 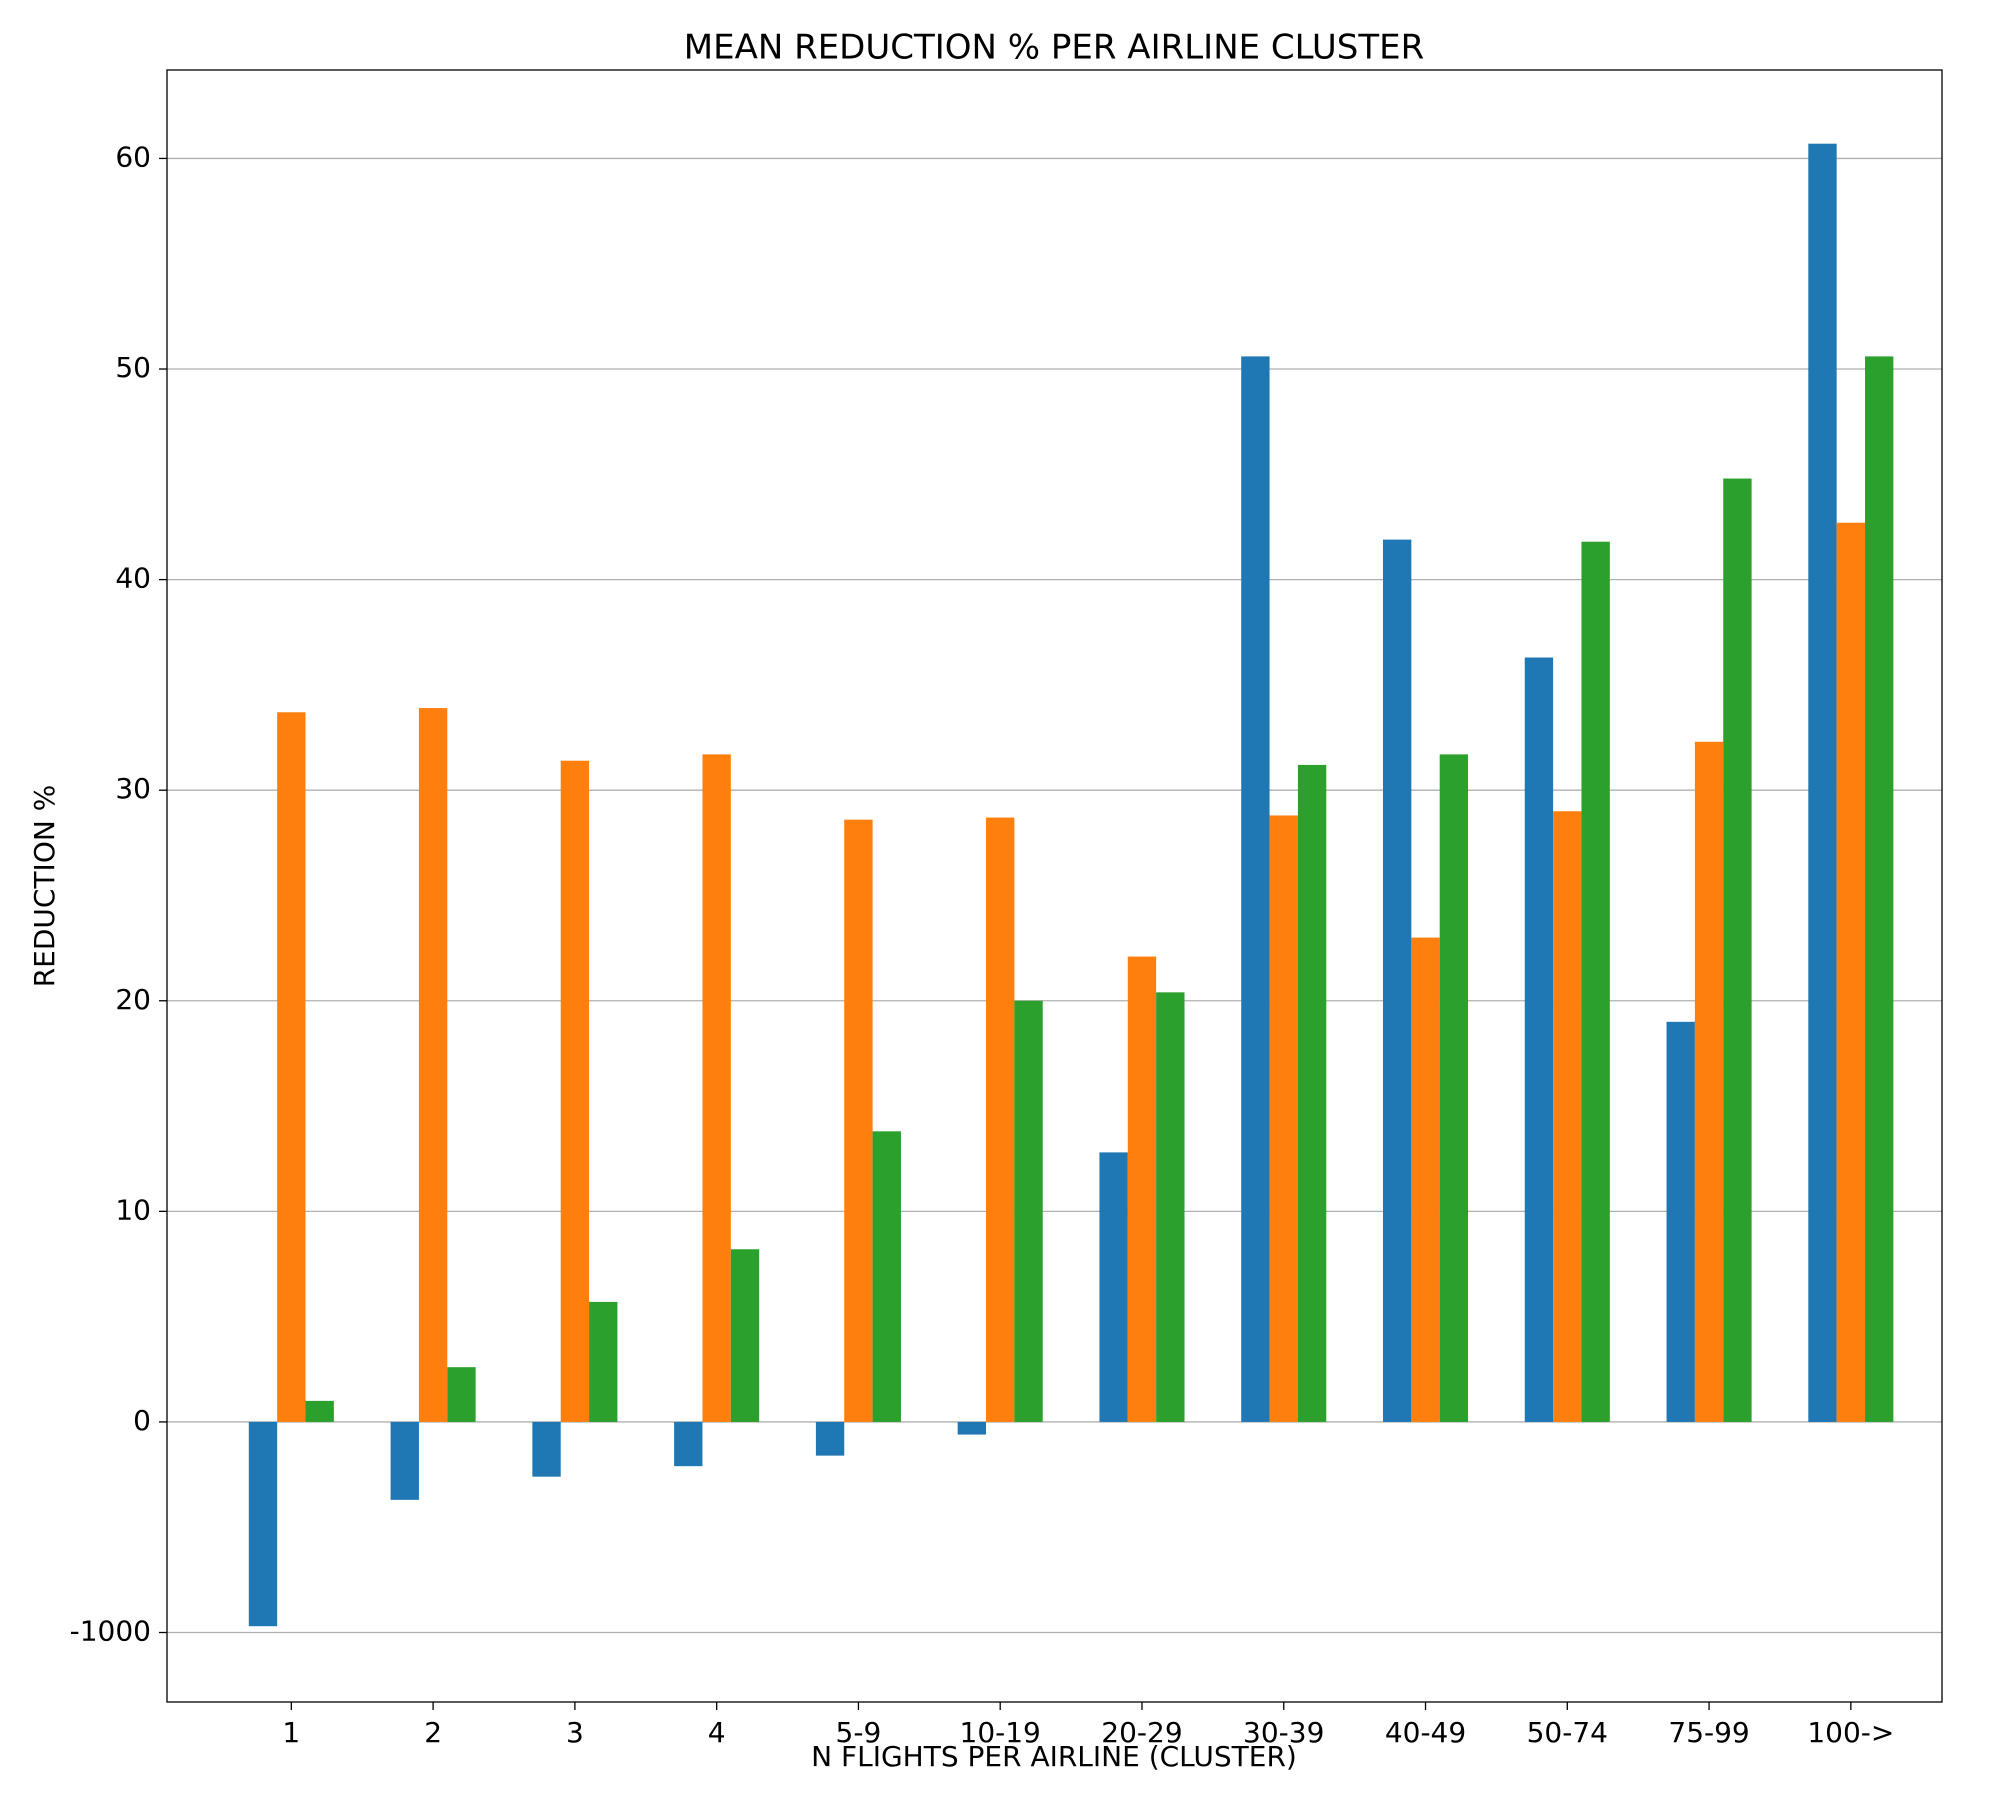 I want to click on y-tick-label: 0, so click(x=142, y=1420).